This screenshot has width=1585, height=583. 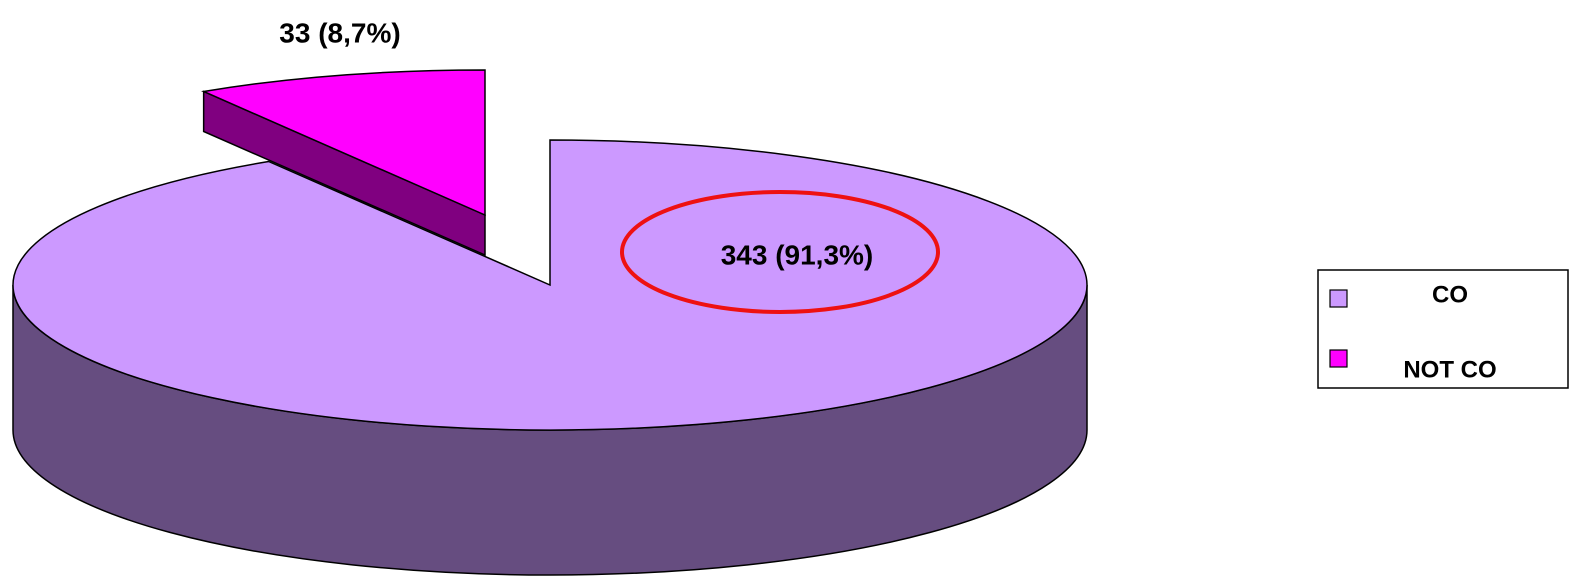 What do you see at coordinates (339, 32) in the screenshot?
I see `data-label: 33 (8,7%)` at bounding box center [339, 32].